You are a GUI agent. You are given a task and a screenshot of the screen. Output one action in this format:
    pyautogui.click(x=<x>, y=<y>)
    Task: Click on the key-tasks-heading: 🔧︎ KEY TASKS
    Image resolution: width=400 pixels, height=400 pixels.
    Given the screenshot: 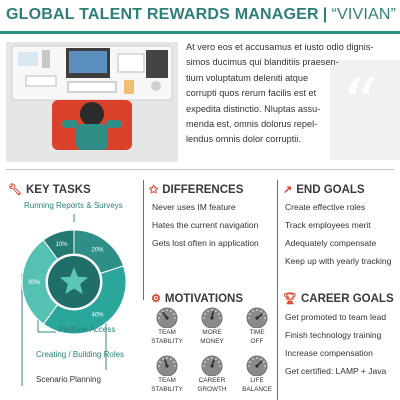 What is the action you would take?
    pyautogui.click(x=49, y=189)
    